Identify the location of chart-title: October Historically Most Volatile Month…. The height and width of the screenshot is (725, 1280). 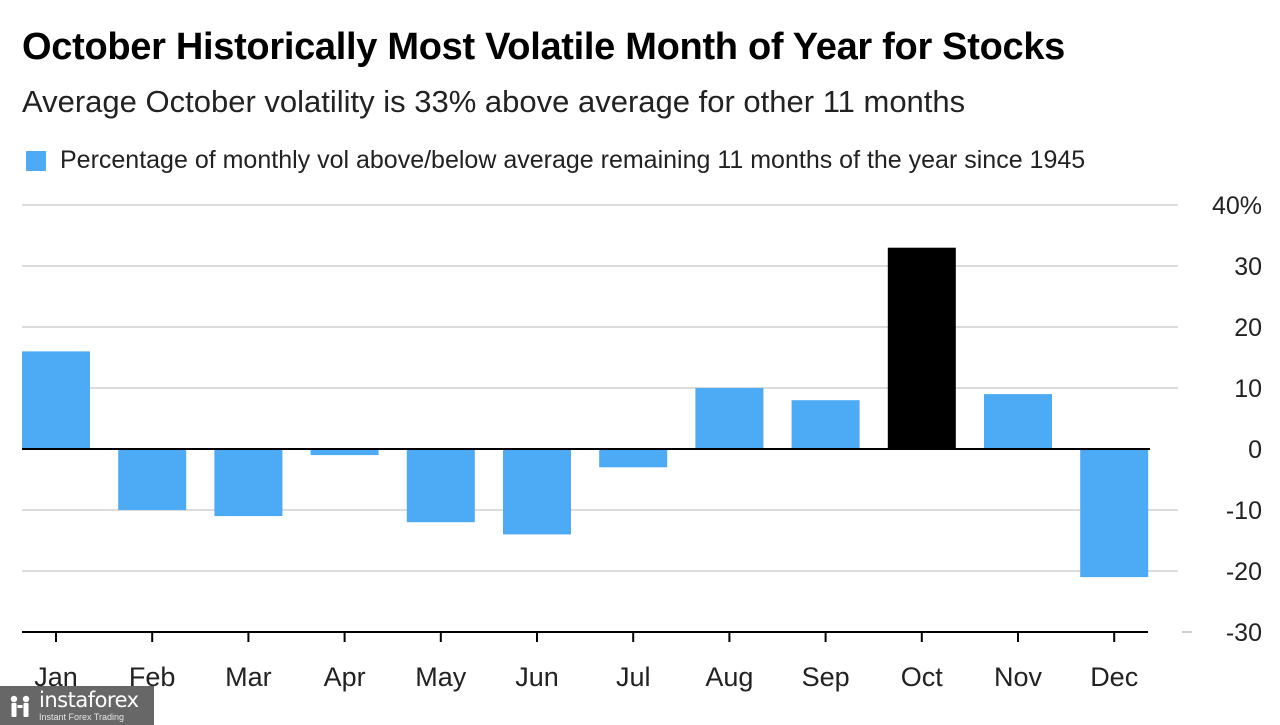
(543, 47).